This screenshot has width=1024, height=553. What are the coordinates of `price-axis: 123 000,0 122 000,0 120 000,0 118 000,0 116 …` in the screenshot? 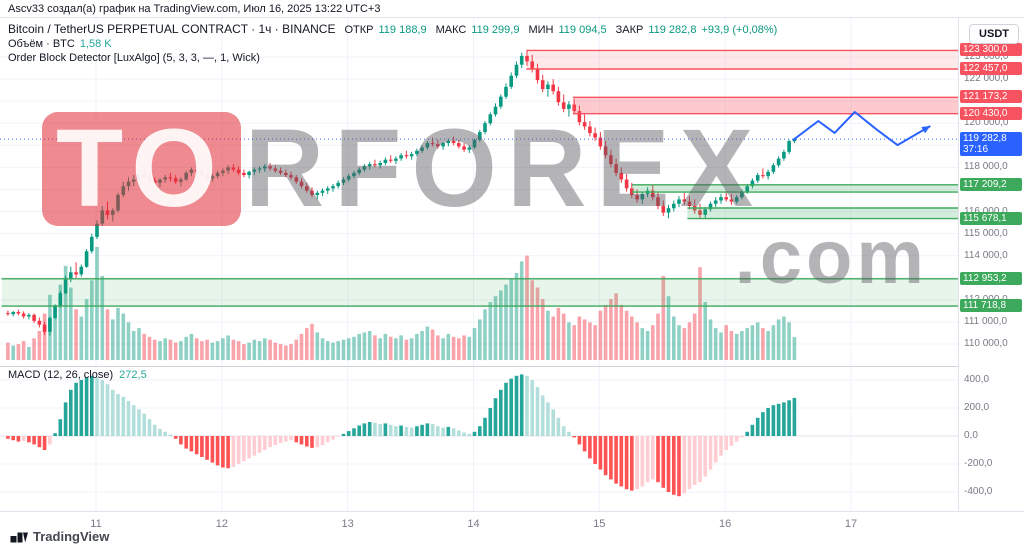 It's located at (991, 264).